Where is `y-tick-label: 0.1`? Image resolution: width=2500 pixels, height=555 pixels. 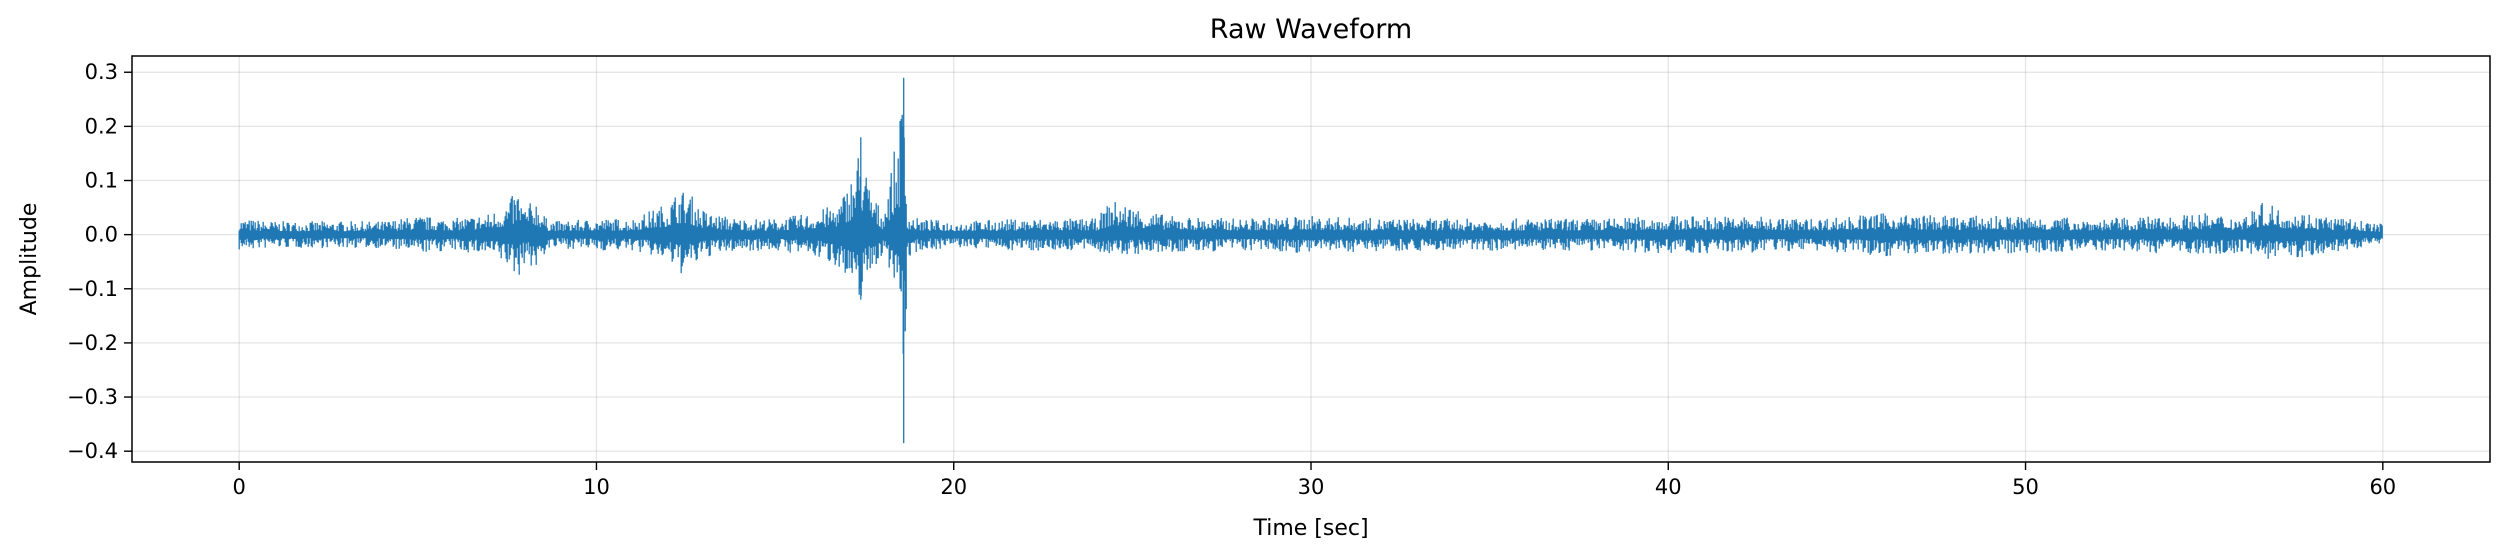 y-tick-label: 0.1 is located at coordinates (101, 181).